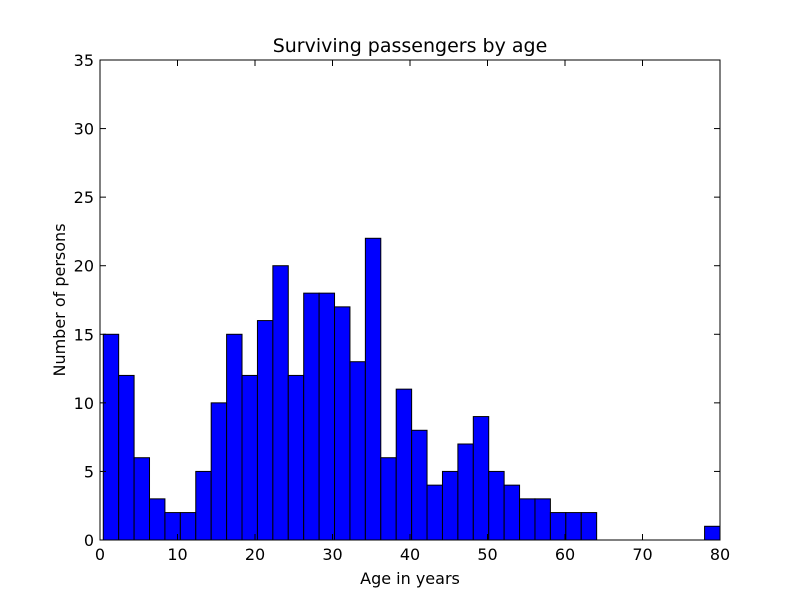 The height and width of the screenshot is (600, 800). I want to click on y-tick-label: 5, so click(89, 471).